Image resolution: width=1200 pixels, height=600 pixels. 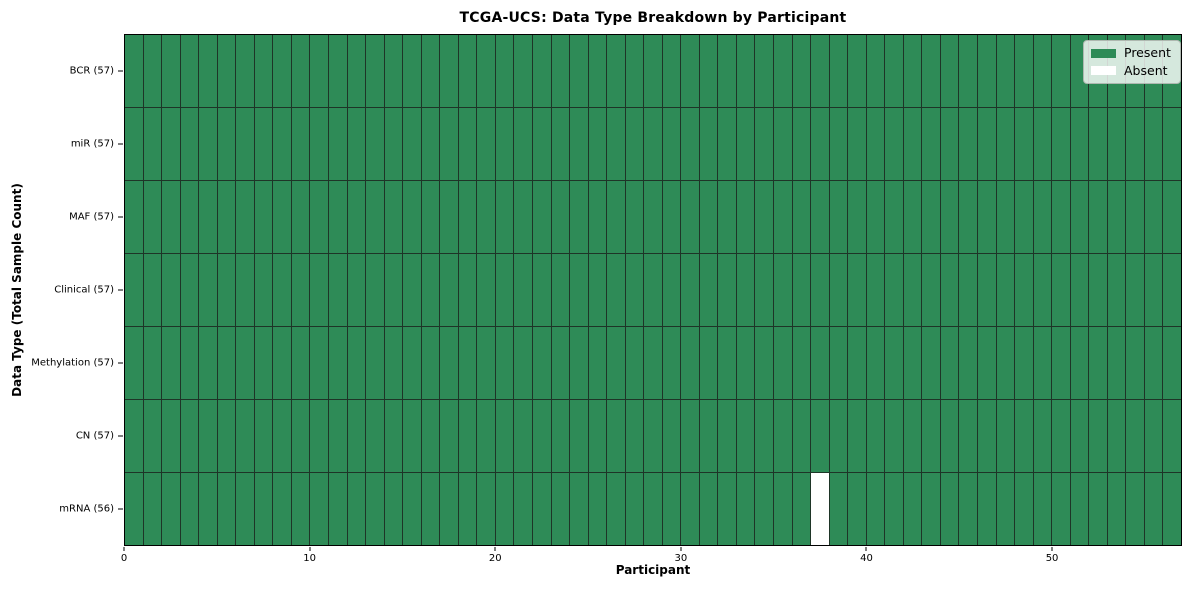 I want to click on legend-entry-present: Present, so click(x=1131, y=53).